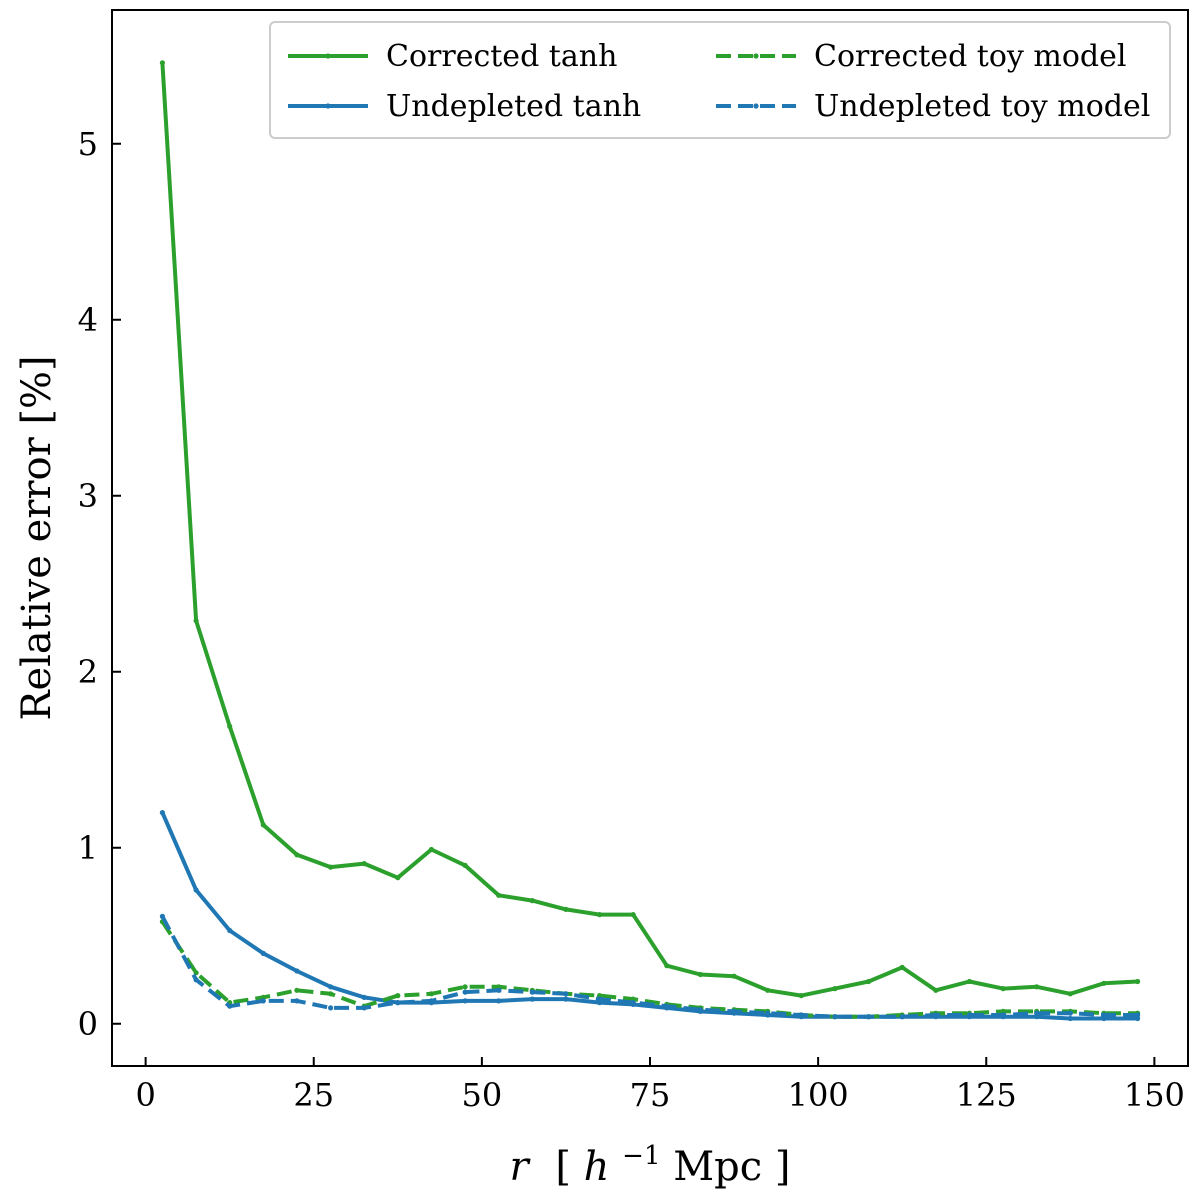  Describe the element at coordinates (986, 1095) in the screenshot. I see `x-tick-label-5: 125` at that location.